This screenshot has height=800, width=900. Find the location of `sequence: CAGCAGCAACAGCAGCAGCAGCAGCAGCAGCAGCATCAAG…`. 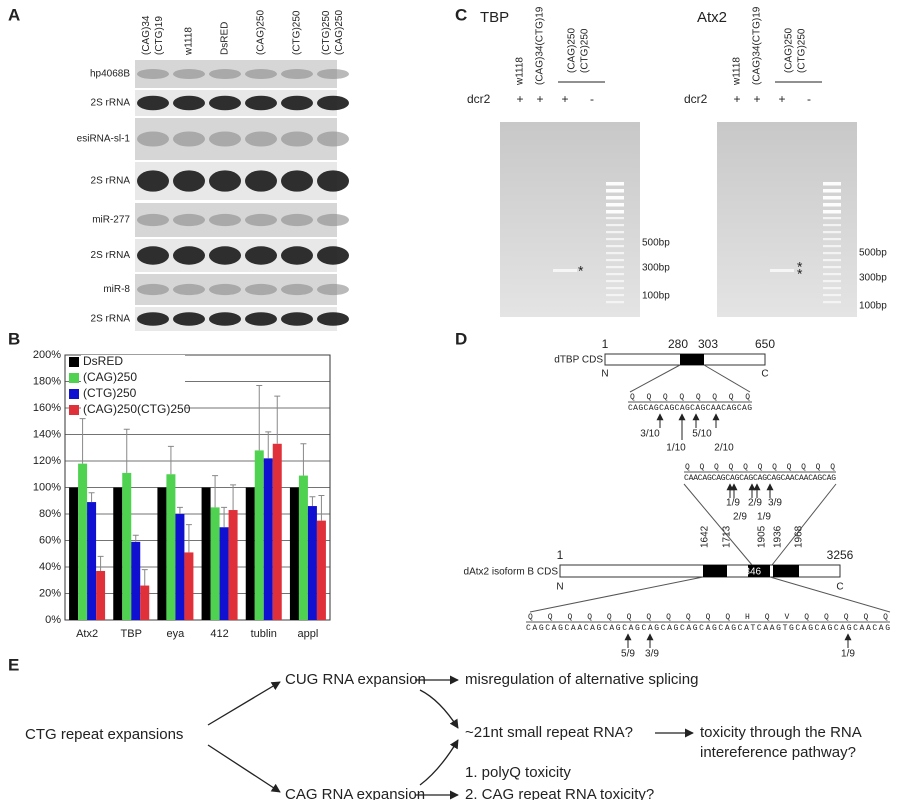

sequence: CAGCAGCAACAGCAGCAGCAGCAGCAGCAGCAGCATCAAG… is located at coordinates (708, 628).